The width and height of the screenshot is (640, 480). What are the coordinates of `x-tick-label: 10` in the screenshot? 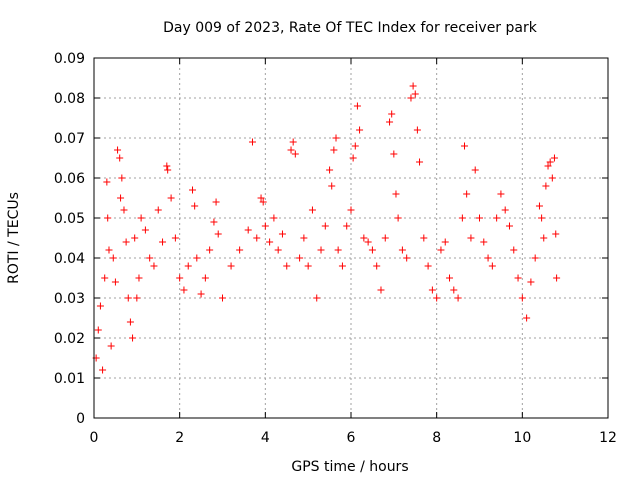 It's located at (522, 438).